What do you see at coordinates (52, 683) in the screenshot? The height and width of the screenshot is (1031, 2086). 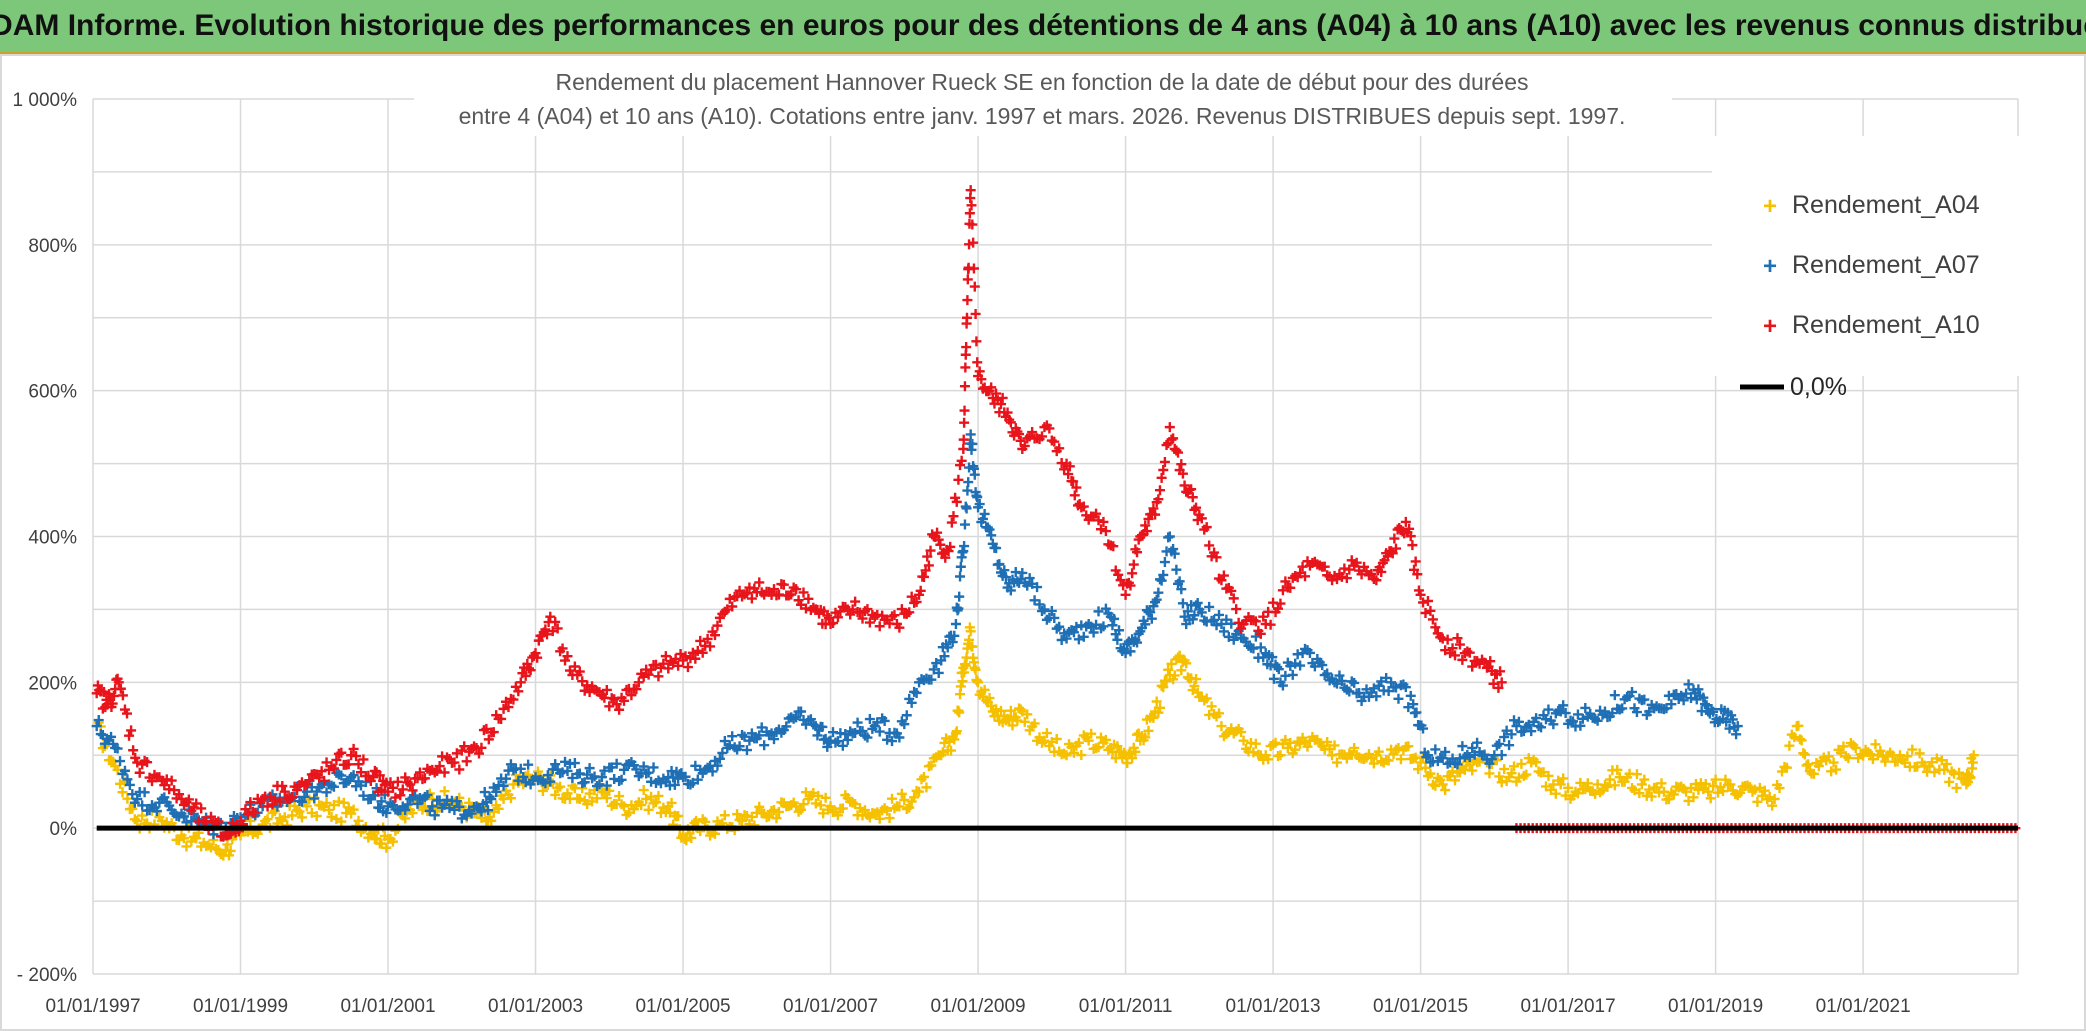 I see `y-tick-label: 200%` at bounding box center [52, 683].